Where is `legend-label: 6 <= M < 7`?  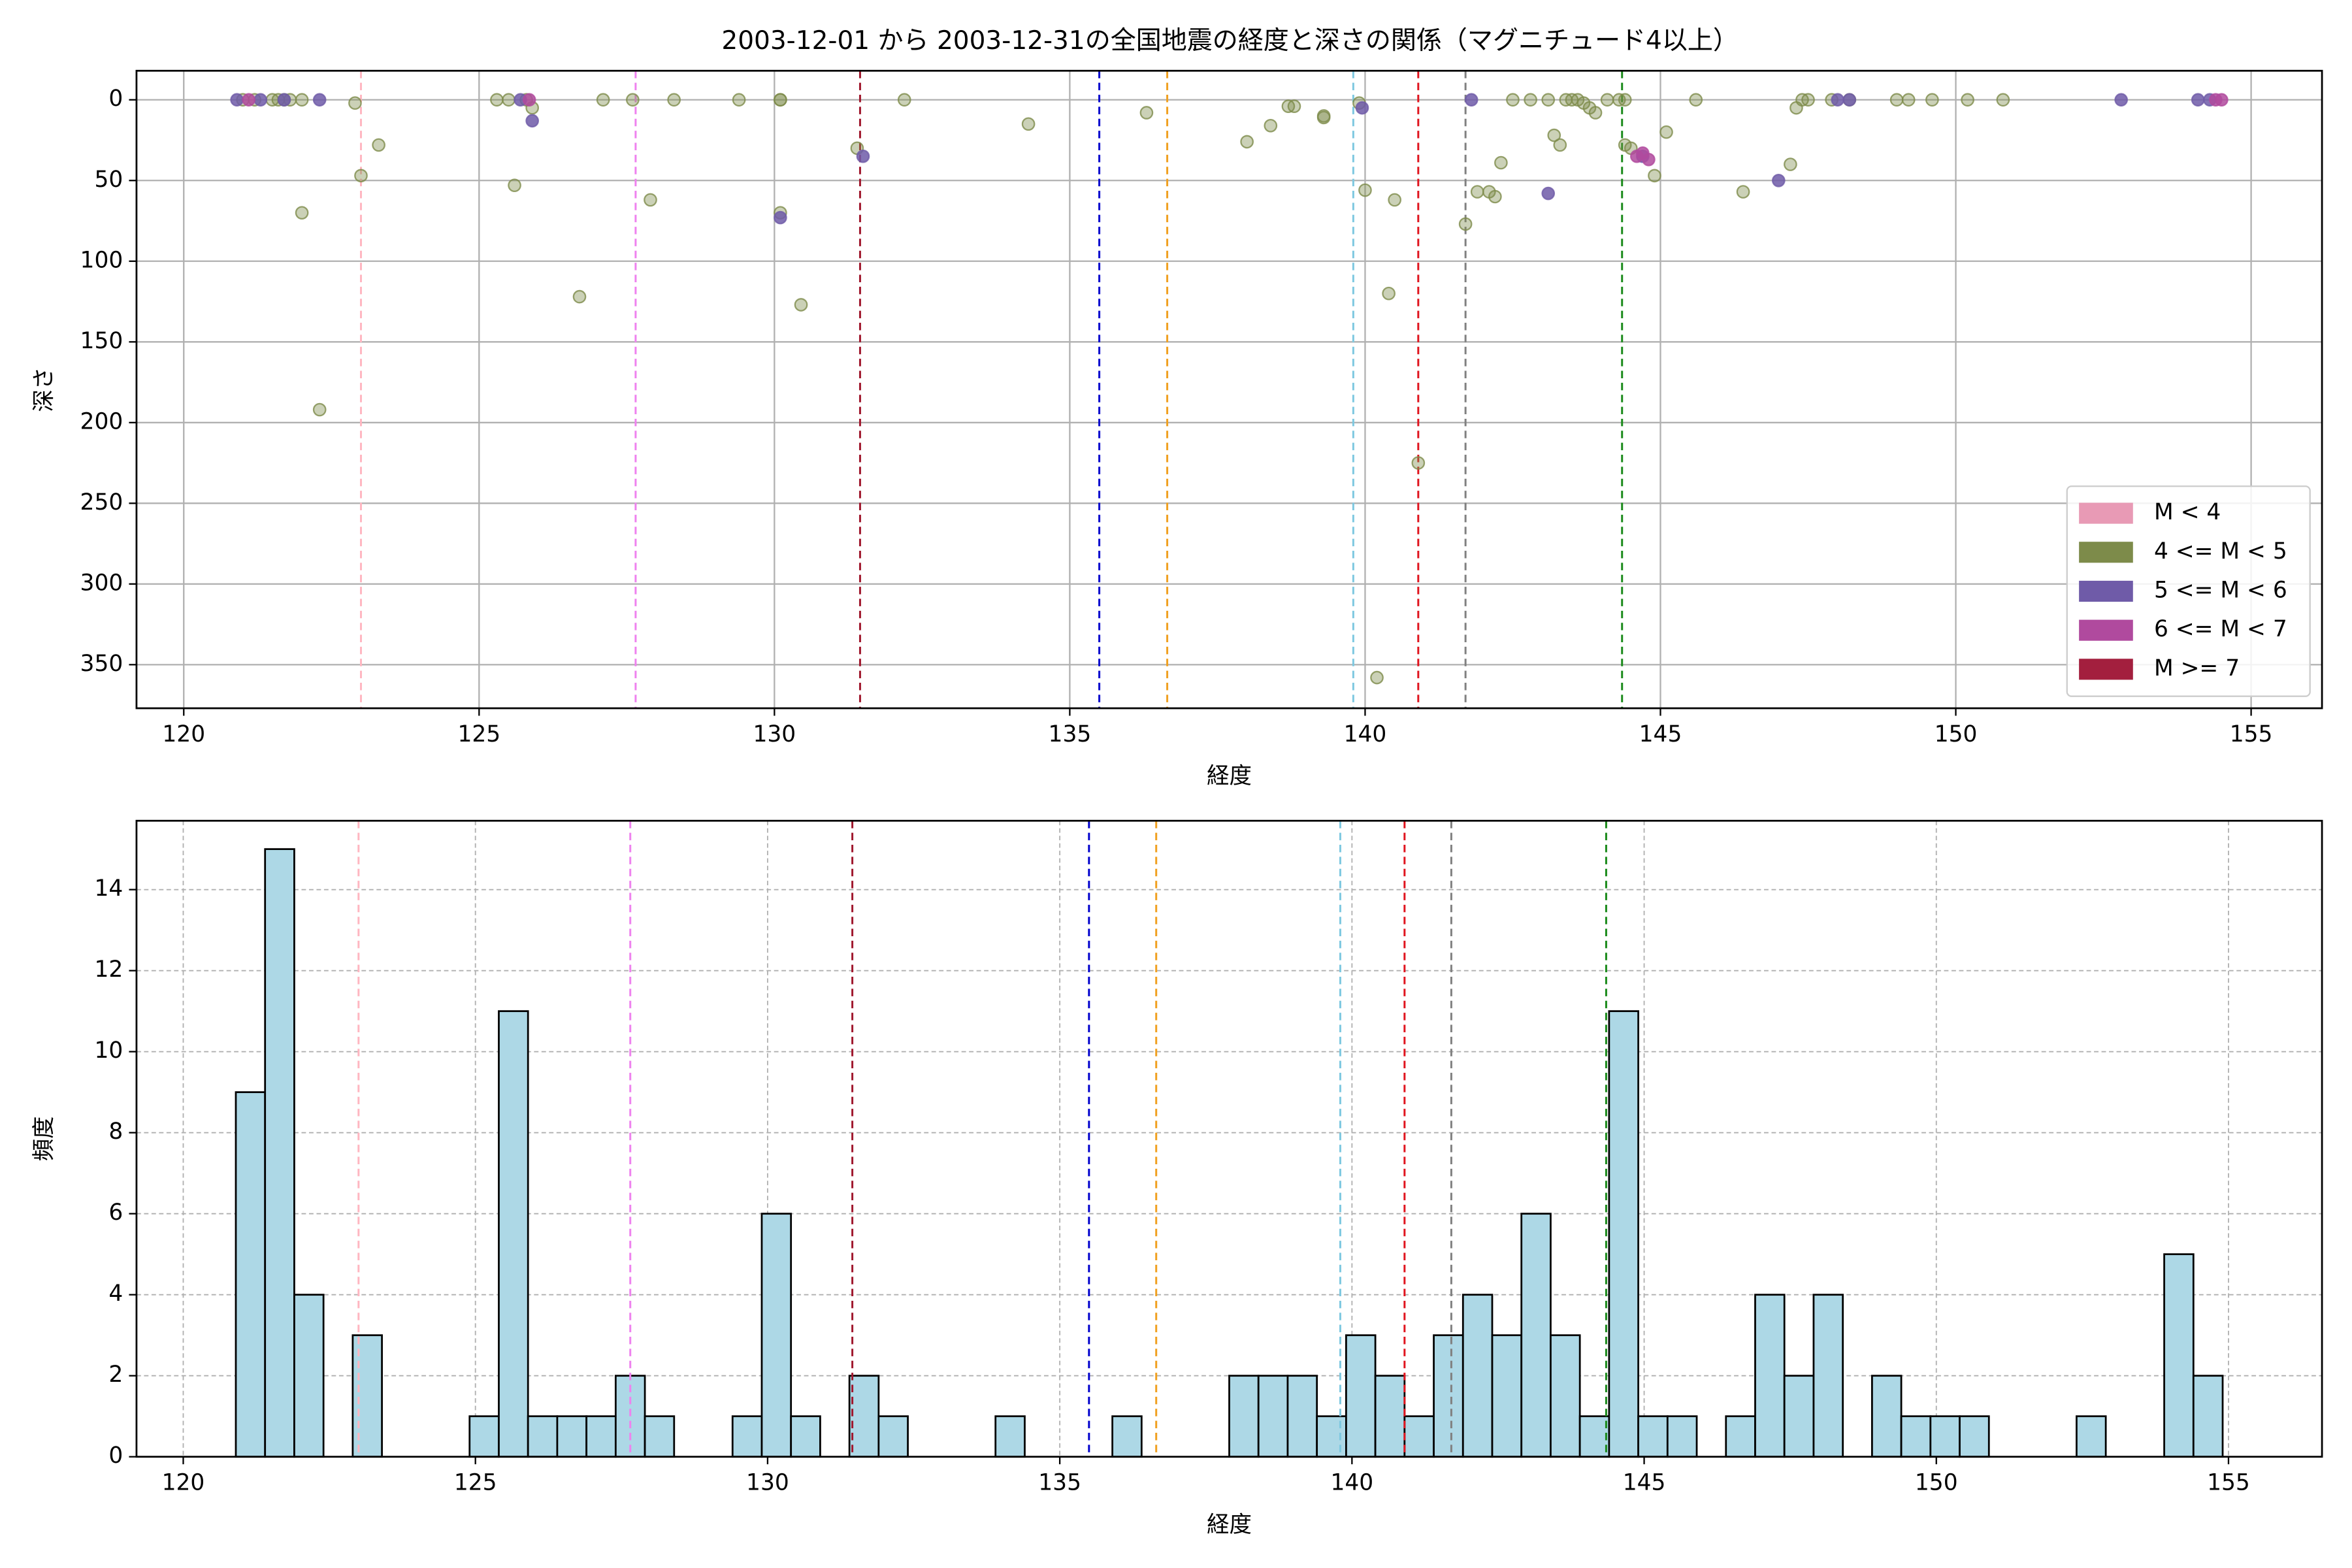
legend-label: 6 <= M < 7 is located at coordinates (2220, 629).